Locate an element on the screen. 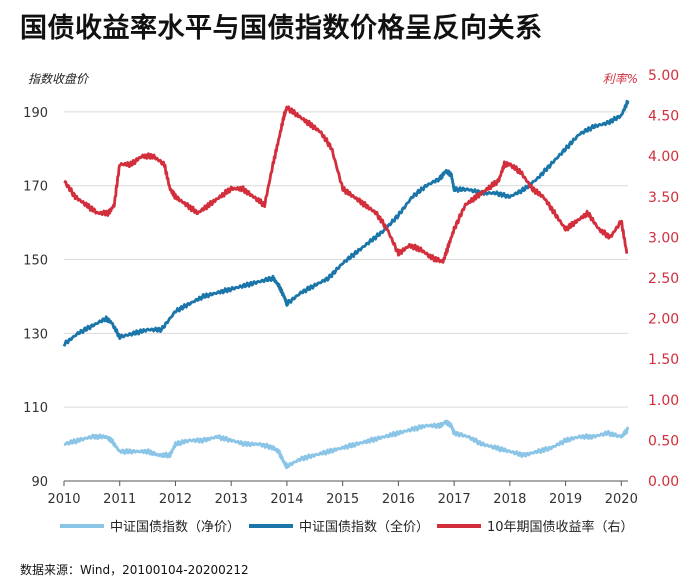 This screenshot has height=582, width=700. right-tick-label: 1.00 is located at coordinates (663, 401).